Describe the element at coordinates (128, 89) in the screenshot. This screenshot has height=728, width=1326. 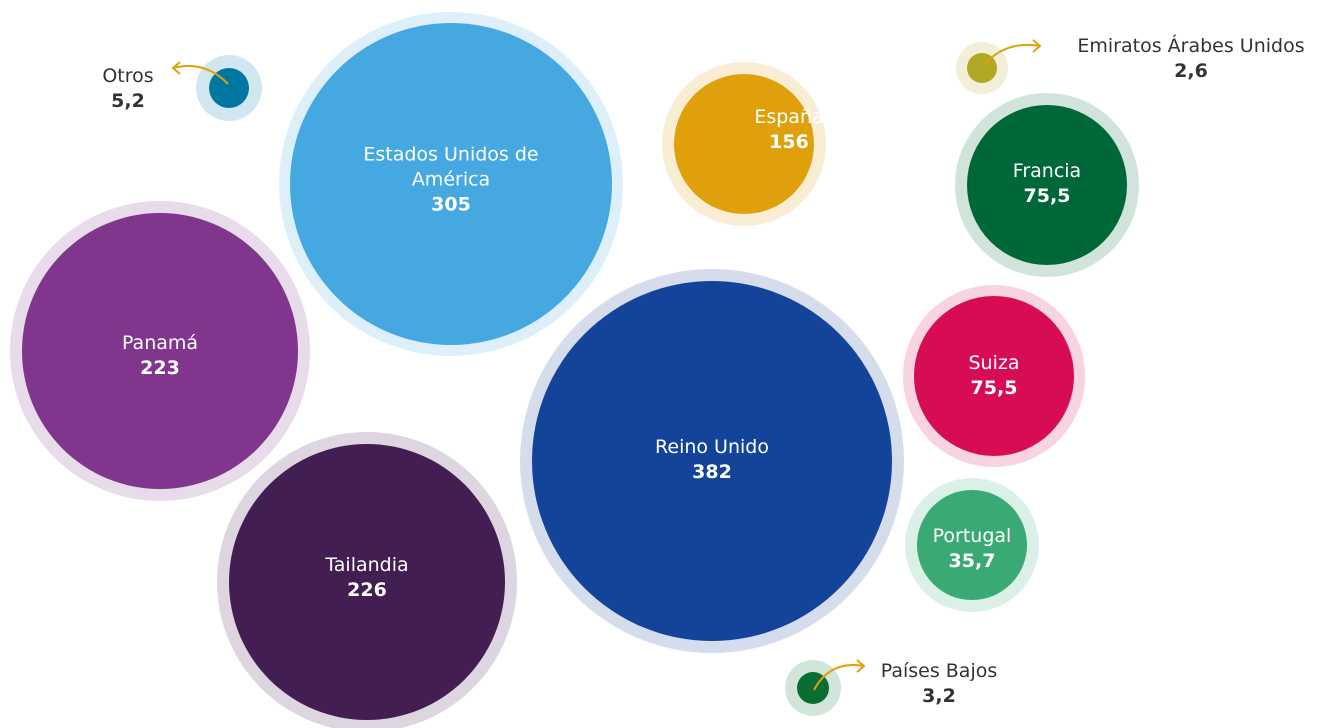
I see `bubble-label: Otros 5,2` at that location.